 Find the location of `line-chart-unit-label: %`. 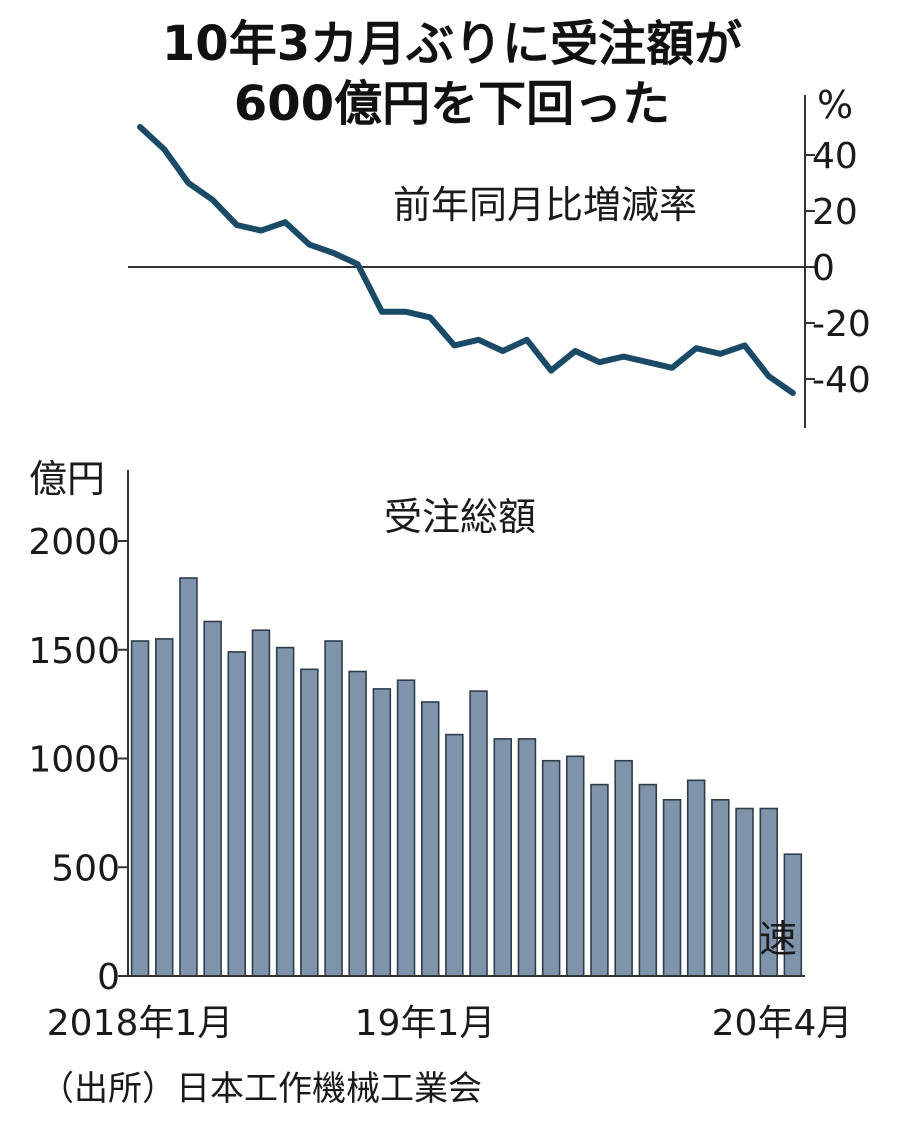

line-chart-unit-label: % is located at coordinates (835, 105).